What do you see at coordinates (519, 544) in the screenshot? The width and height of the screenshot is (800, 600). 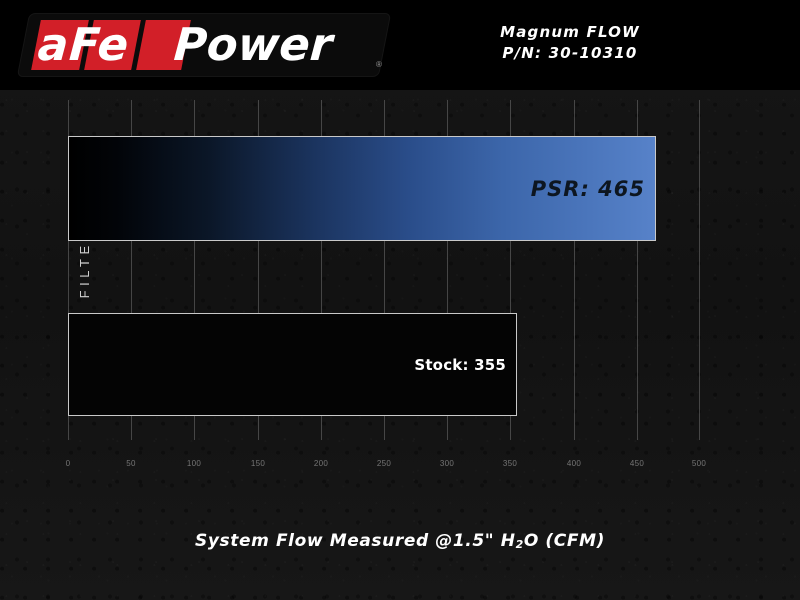 I see `x-axis-caption-subscript: 2` at bounding box center [519, 544].